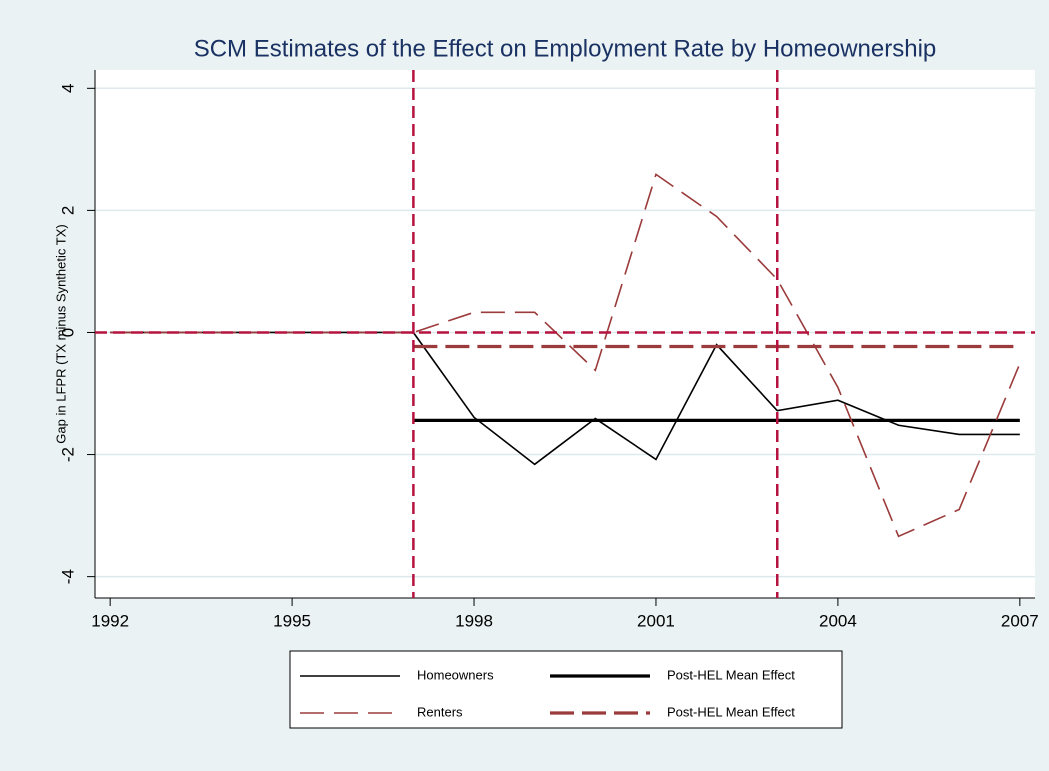  Describe the element at coordinates (1020, 620) in the screenshot. I see `x-tick-label: 2007` at that location.